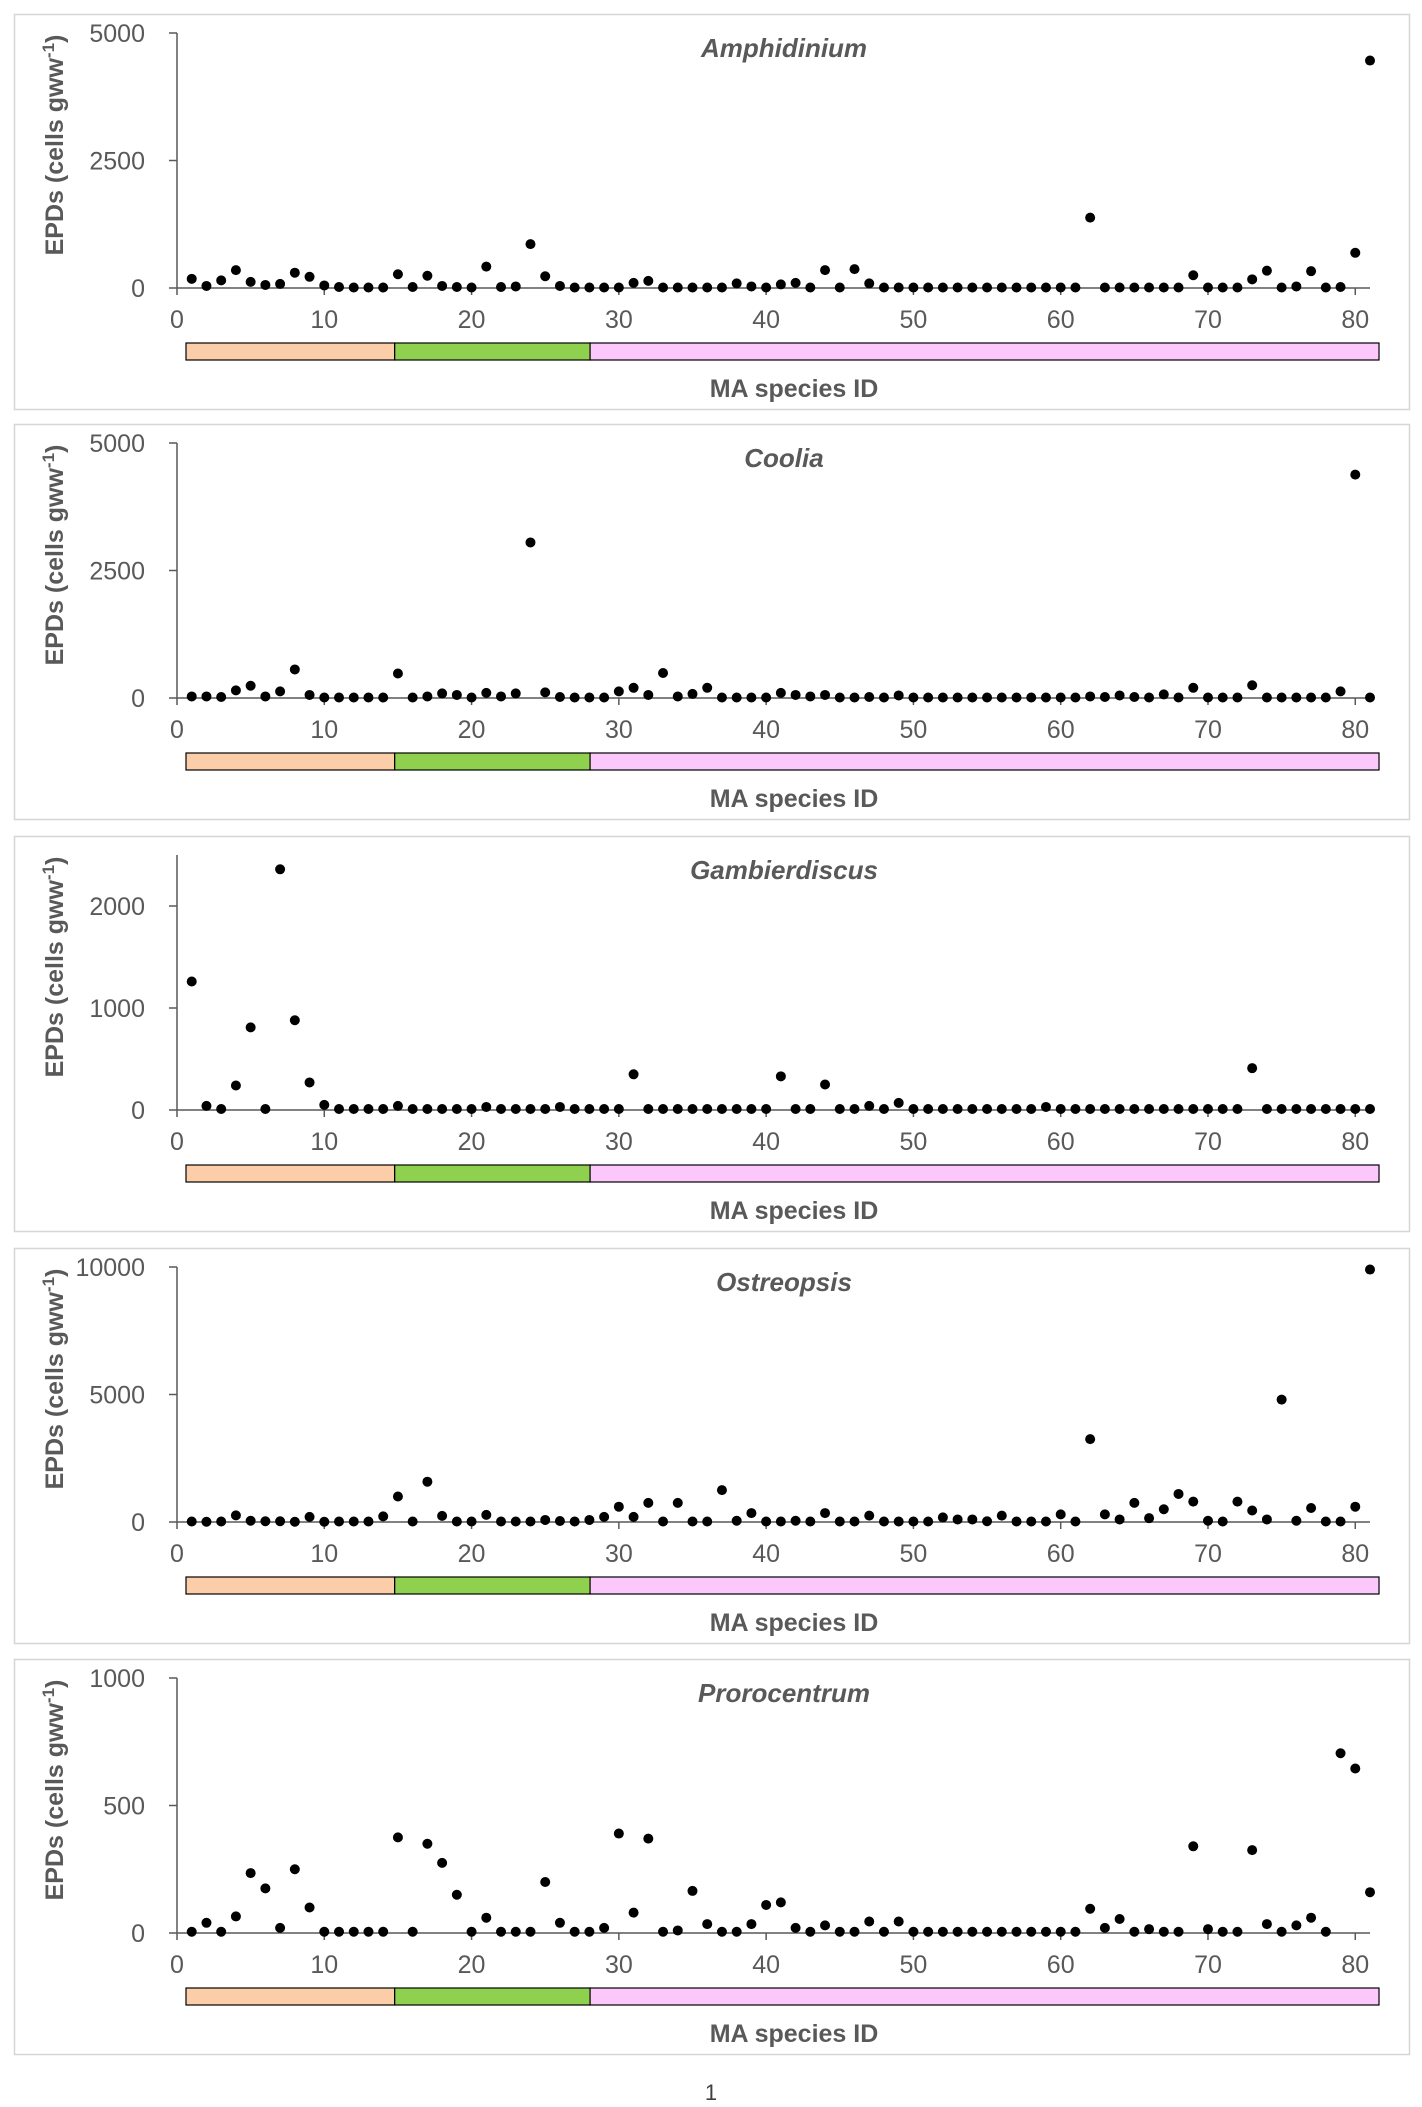 This screenshot has width=1422, height=2107. Describe the element at coordinates (472, 1554) in the screenshot. I see `x-tick-label: 20` at that location.